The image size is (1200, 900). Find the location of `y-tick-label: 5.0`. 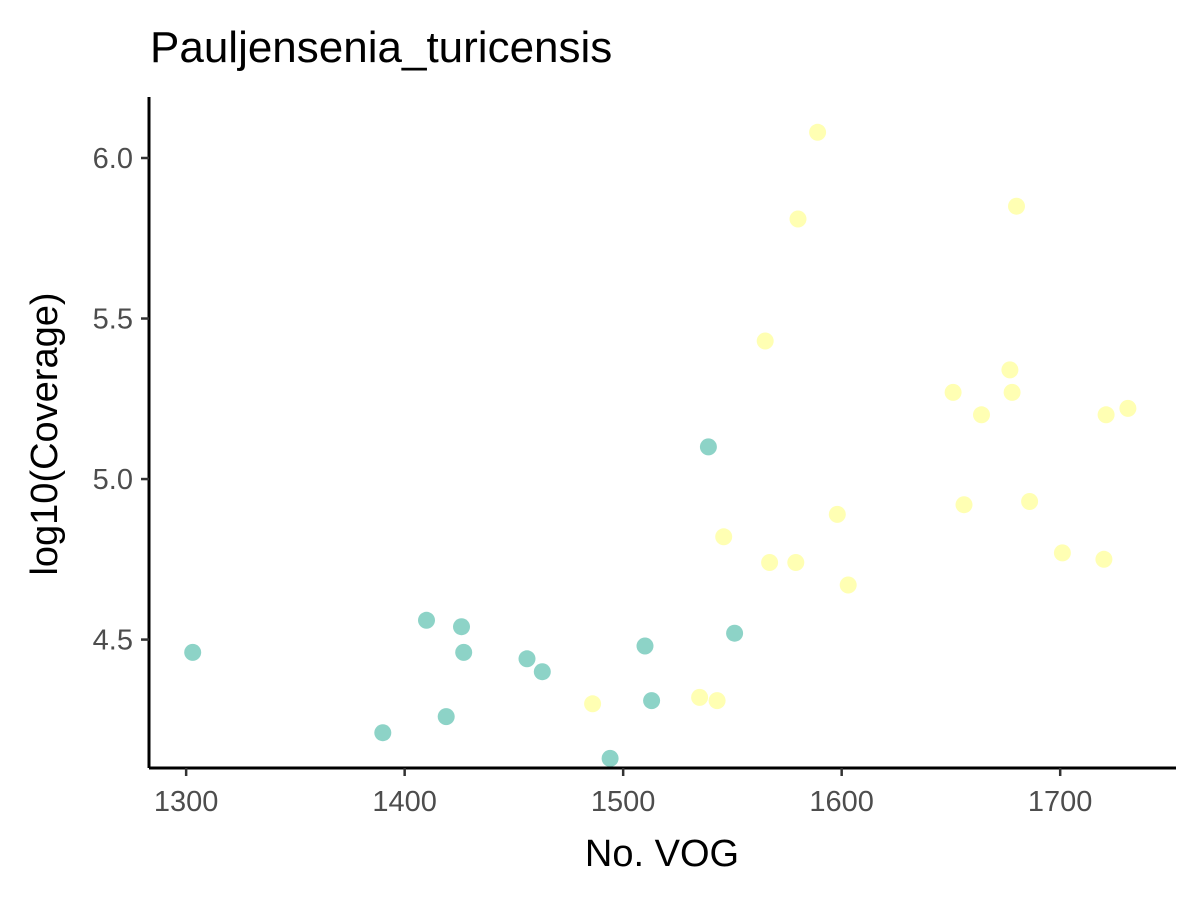

y-tick-label: 5.0 is located at coordinates (113, 480).